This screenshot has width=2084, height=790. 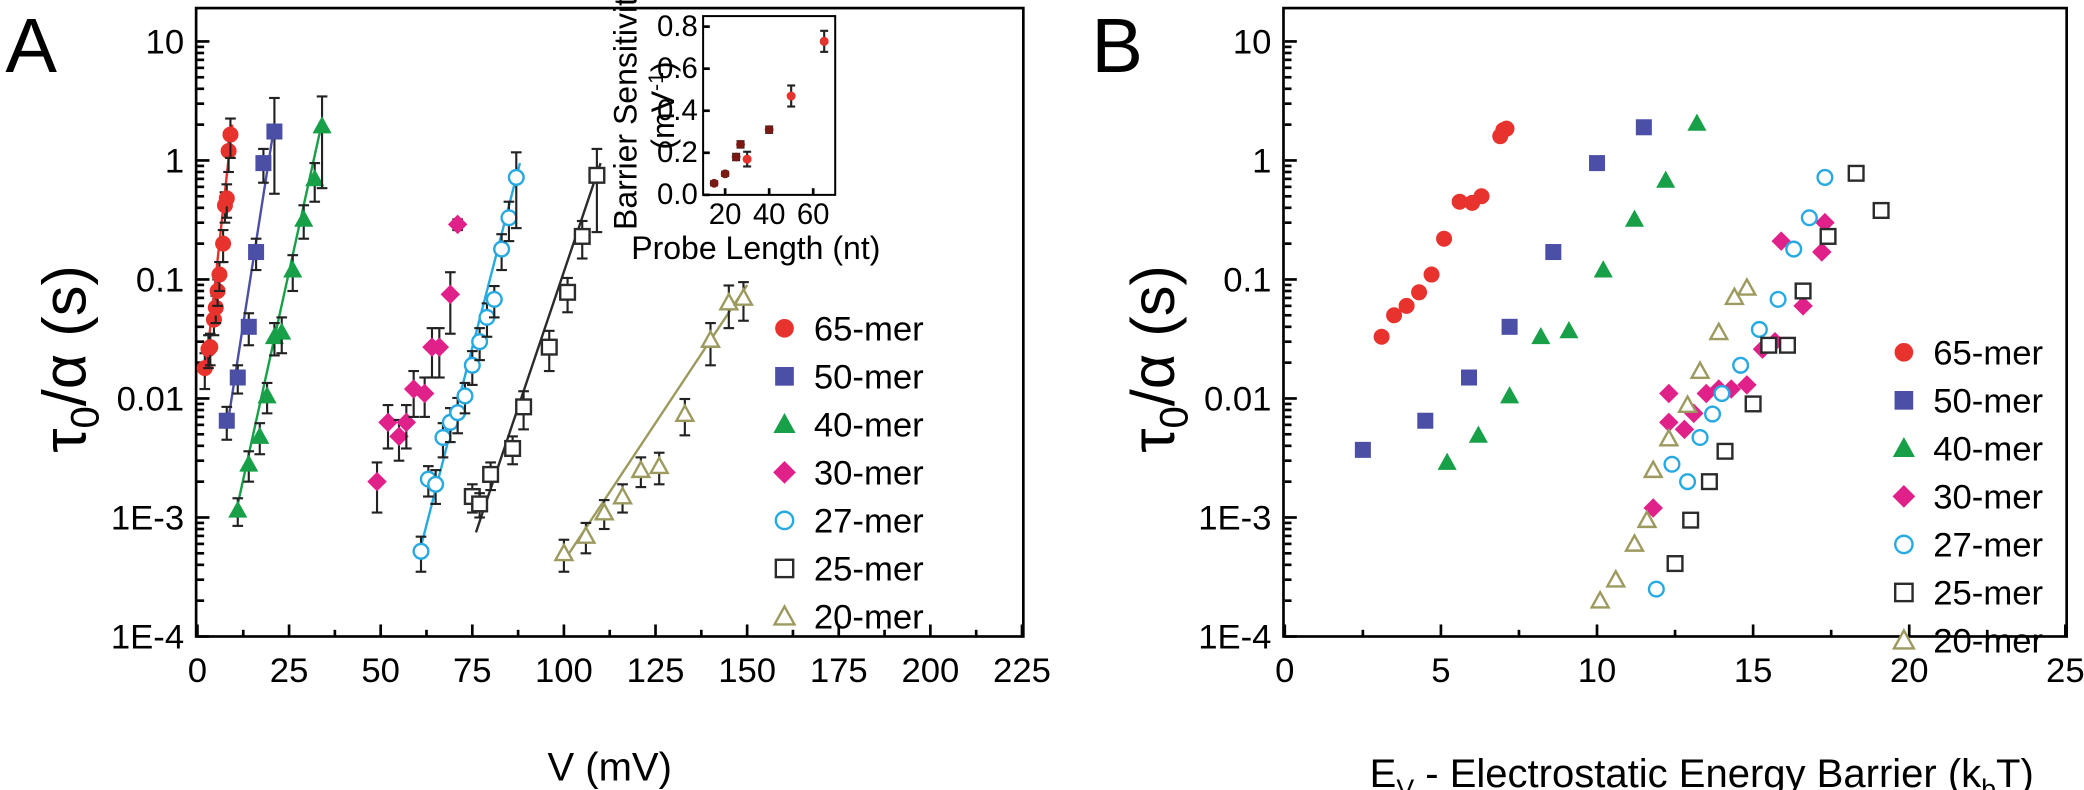 I want to click on legend-marker-27-mer, so click(x=1904, y=544).